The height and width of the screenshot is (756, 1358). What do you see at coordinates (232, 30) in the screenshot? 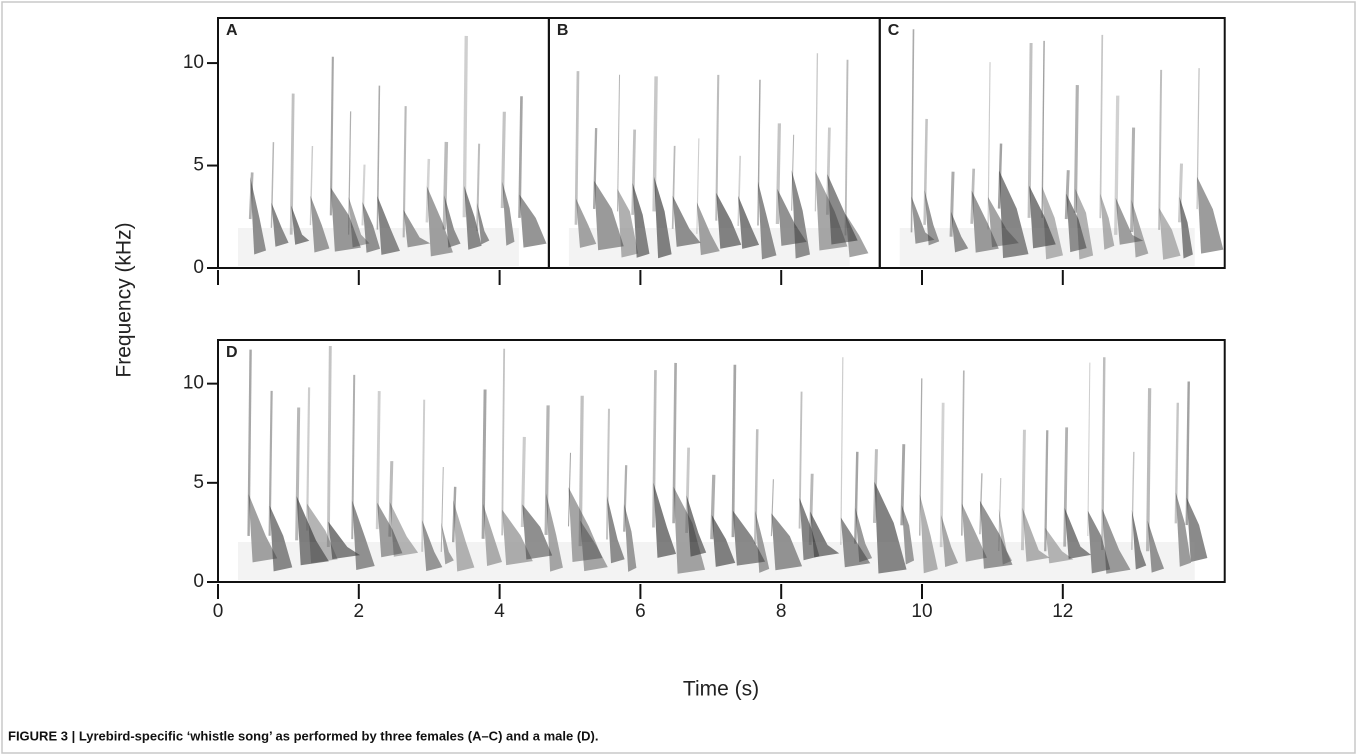
I see `panel-label: A` at bounding box center [232, 30].